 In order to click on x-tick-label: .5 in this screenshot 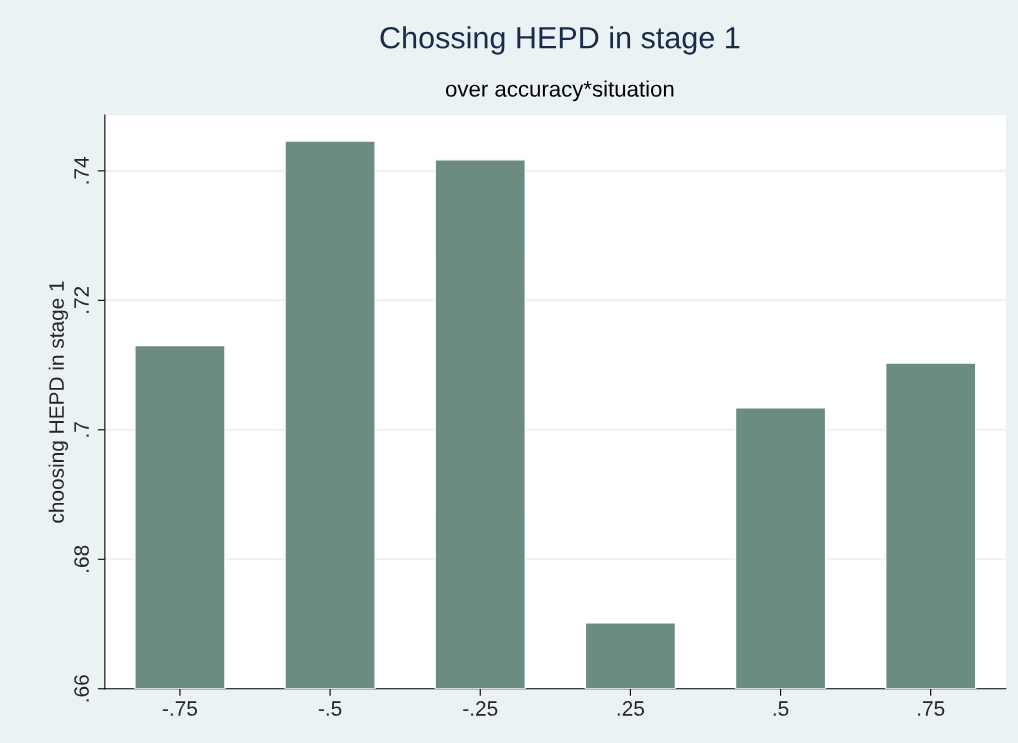, I will do `click(781, 708)`.